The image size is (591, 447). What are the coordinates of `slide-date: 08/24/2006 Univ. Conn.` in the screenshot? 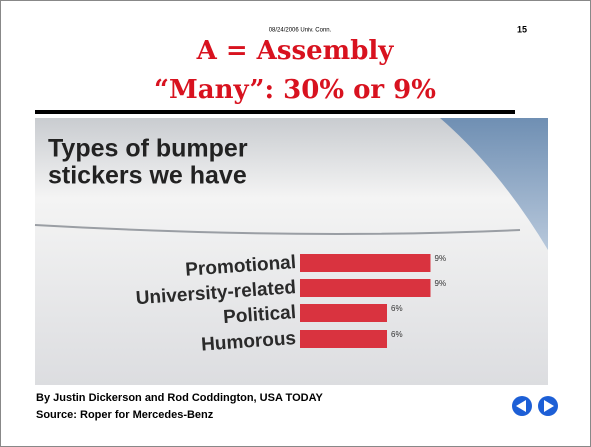 It's located at (300, 31).